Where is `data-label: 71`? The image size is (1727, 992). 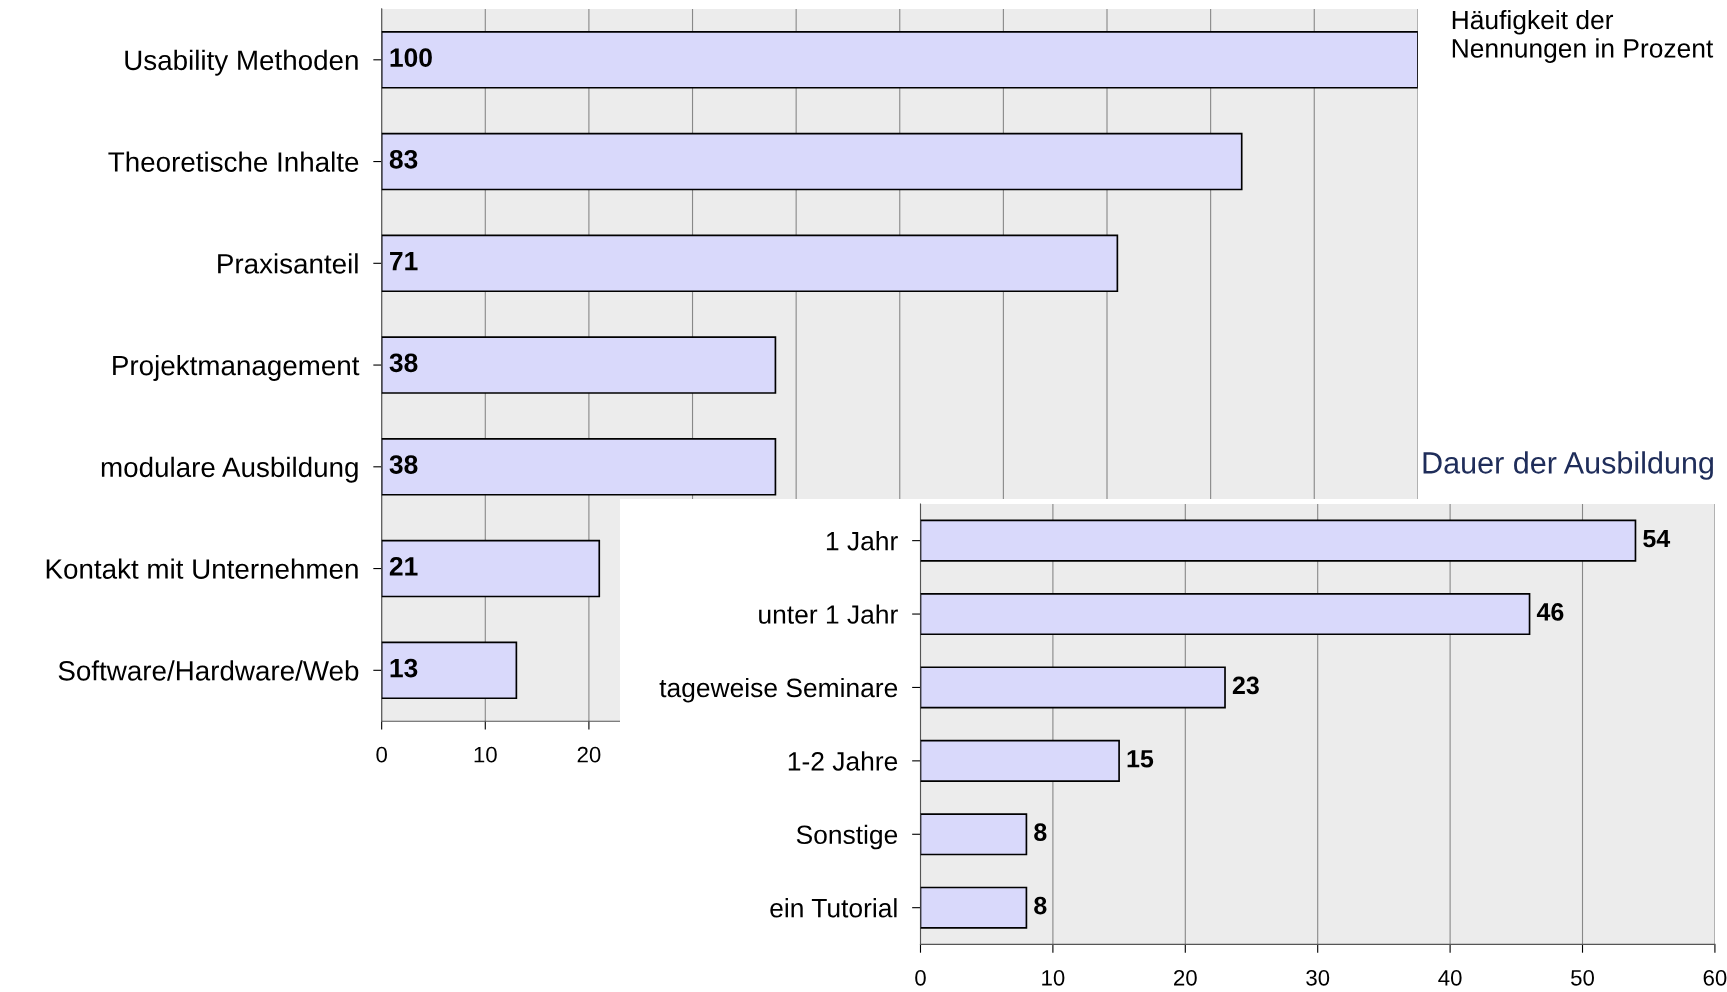 data-label: 71 is located at coordinates (404, 261).